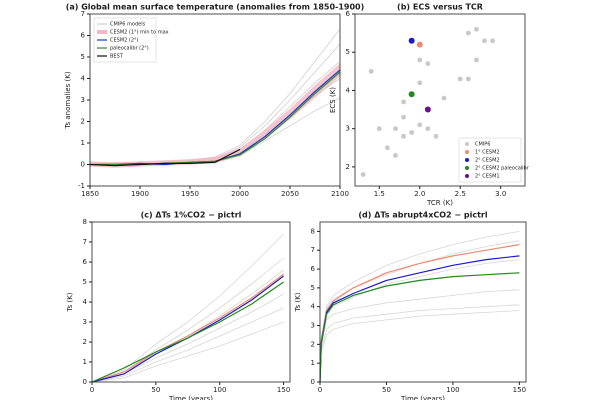  I want to click on x-tick-label: 1.5, so click(379, 194).